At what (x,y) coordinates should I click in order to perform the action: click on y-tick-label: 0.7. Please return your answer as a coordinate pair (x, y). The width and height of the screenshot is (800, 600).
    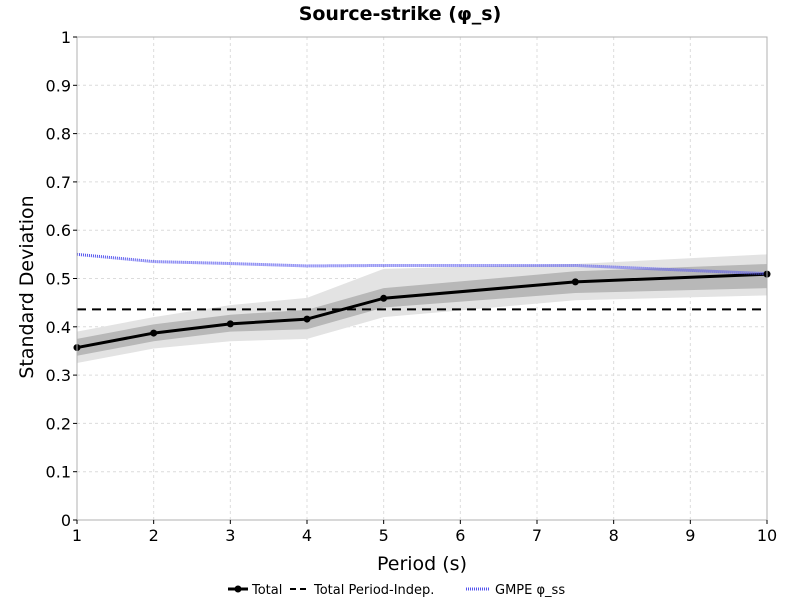
    Looking at the image, I should click on (58, 182).